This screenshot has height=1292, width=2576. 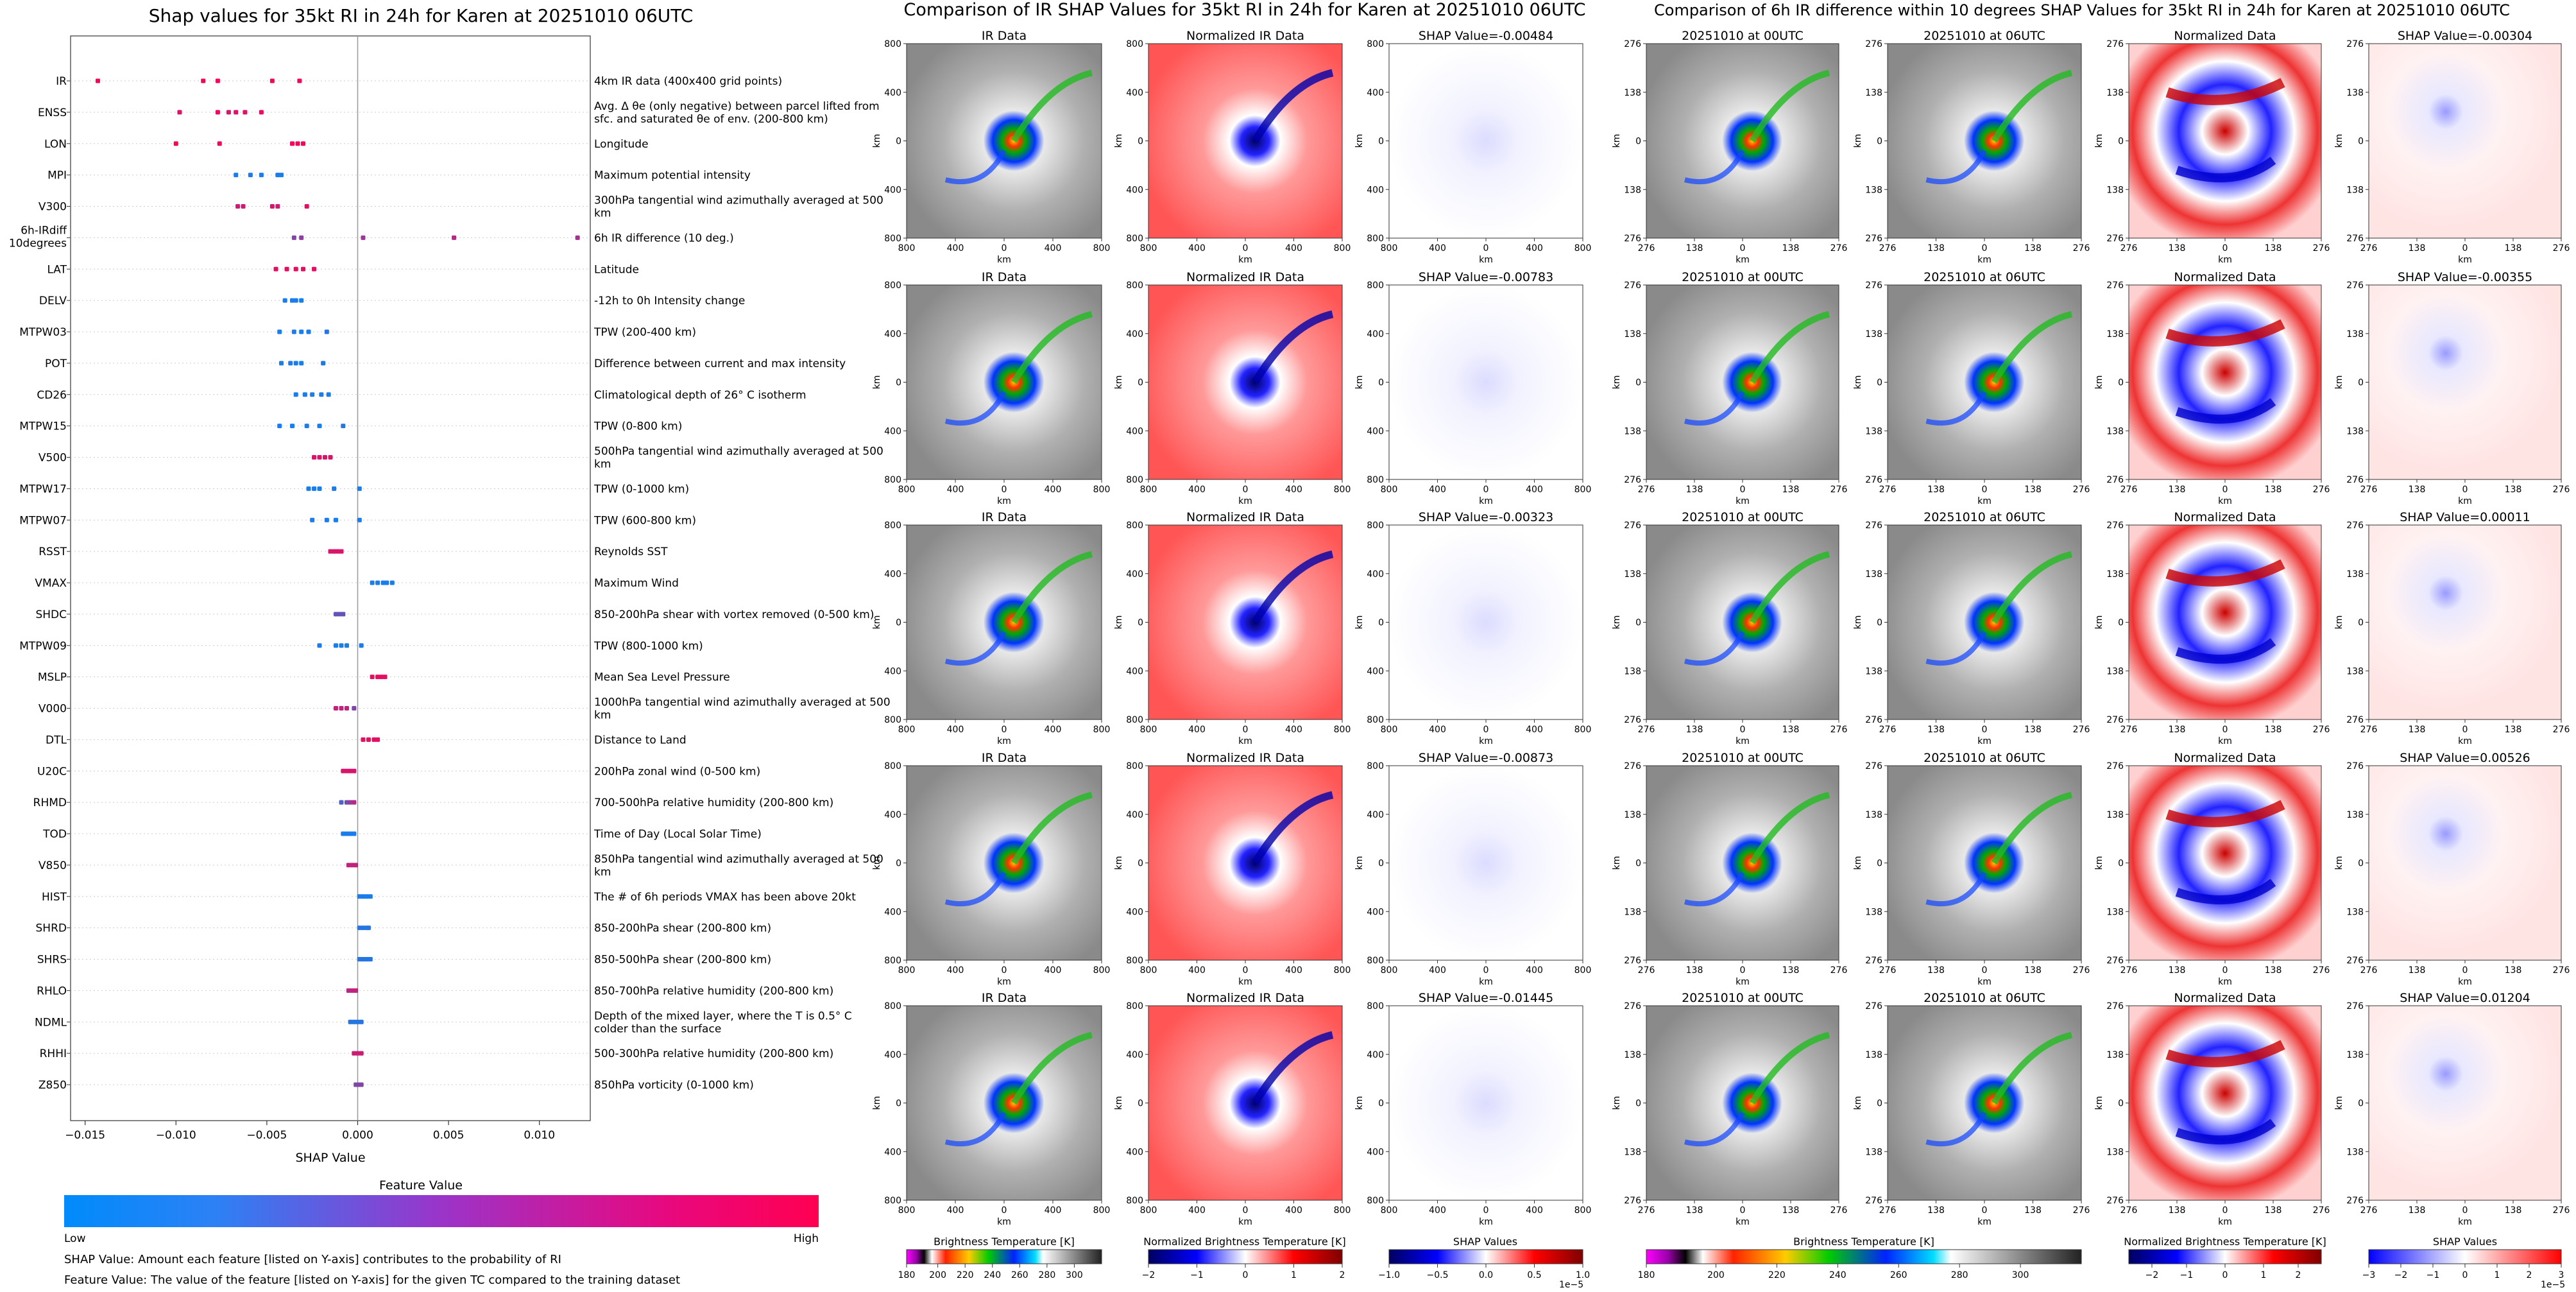 I want to click on image-panel-title: IR Data, so click(x=1005, y=36).